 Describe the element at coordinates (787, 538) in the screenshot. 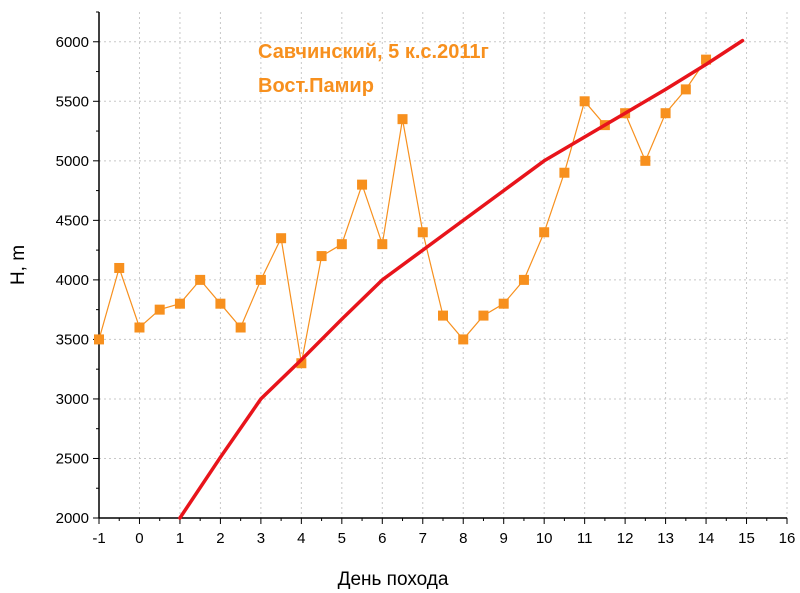

I see `x-tick-label: 16` at that location.